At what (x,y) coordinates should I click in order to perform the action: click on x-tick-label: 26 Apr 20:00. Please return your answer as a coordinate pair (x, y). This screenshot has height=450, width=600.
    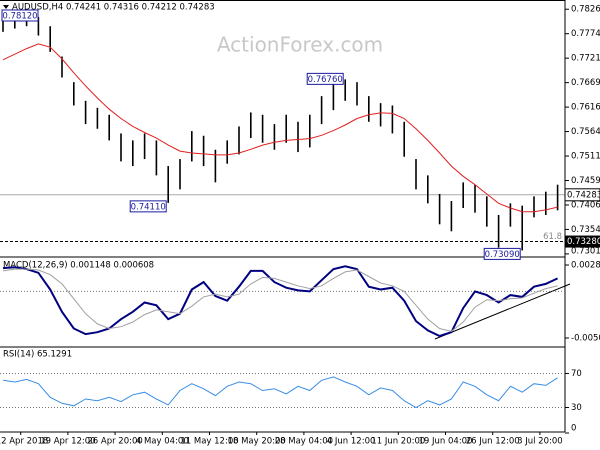
    Looking at the image, I should click on (114, 442).